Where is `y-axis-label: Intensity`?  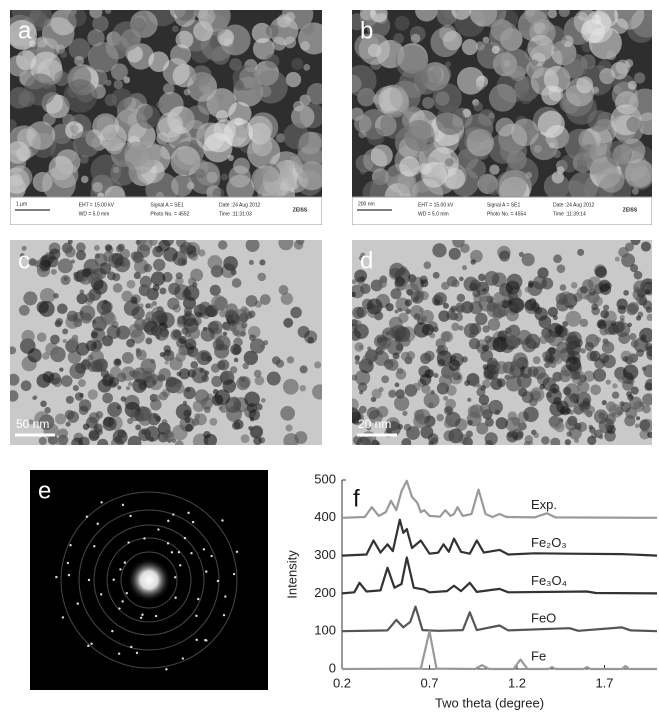 y-axis-label: Intensity is located at coordinates (291, 574).